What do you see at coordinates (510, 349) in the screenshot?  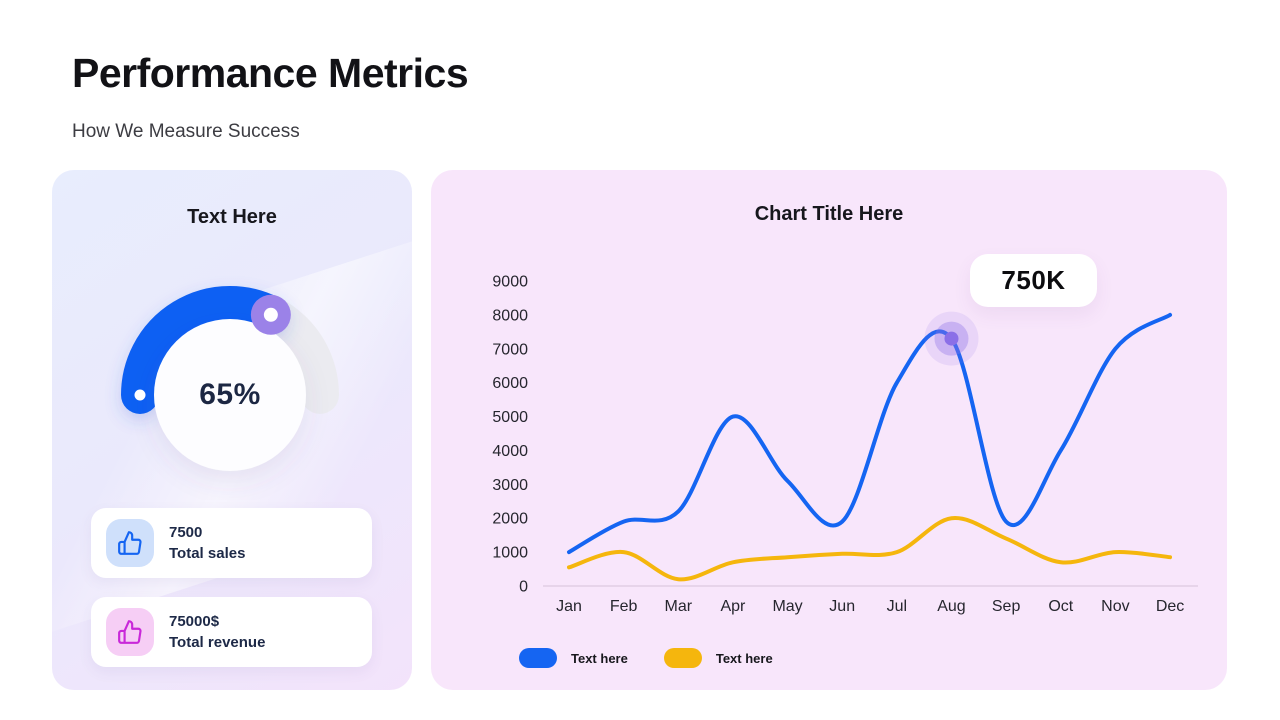 I see `y-tick-label: 7000` at bounding box center [510, 349].